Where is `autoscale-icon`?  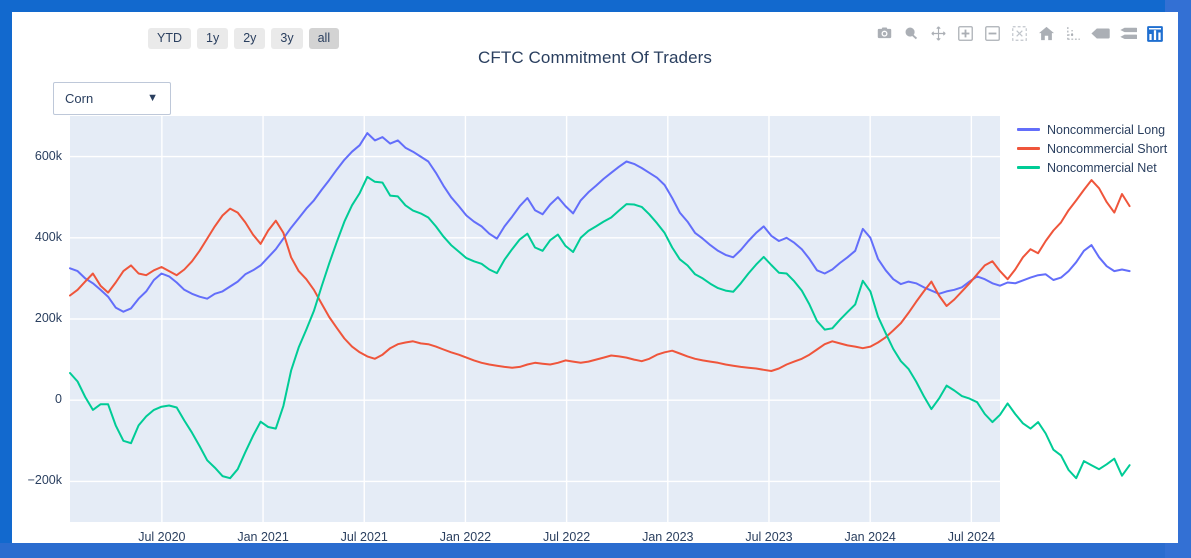
autoscale-icon is located at coordinates (1019, 33).